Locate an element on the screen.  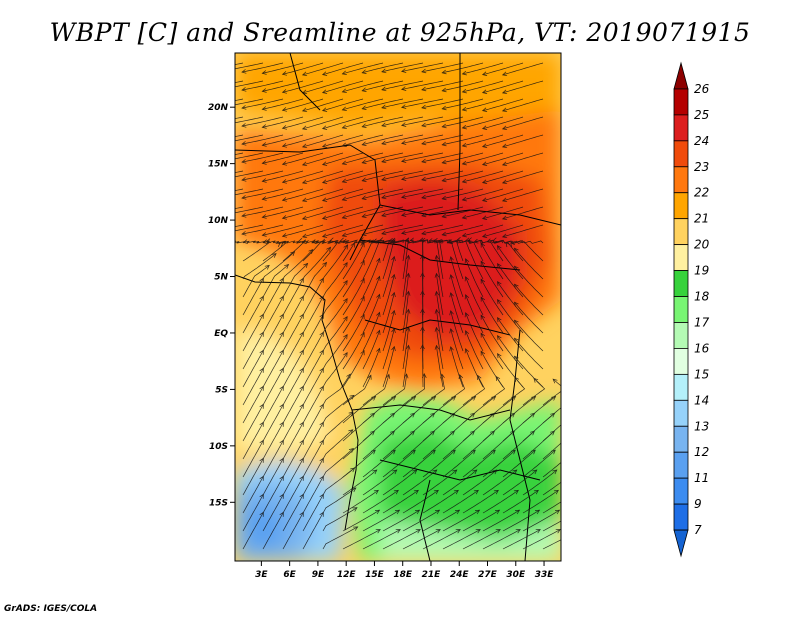
y-tick-label: 10S is located at coordinates (218, 447).